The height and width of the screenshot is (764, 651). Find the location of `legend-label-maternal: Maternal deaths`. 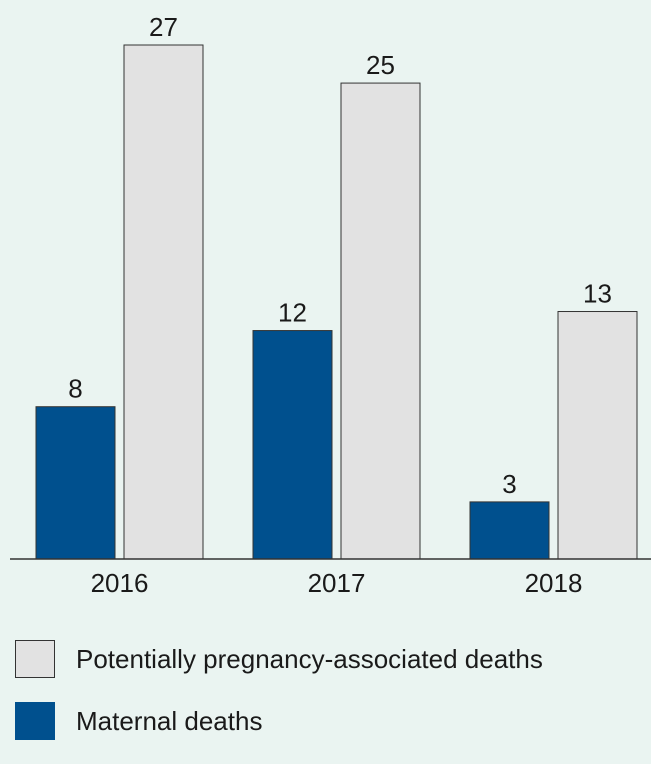

legend-label-maternal: Maternal deaths is located at coordinates (169, 720).